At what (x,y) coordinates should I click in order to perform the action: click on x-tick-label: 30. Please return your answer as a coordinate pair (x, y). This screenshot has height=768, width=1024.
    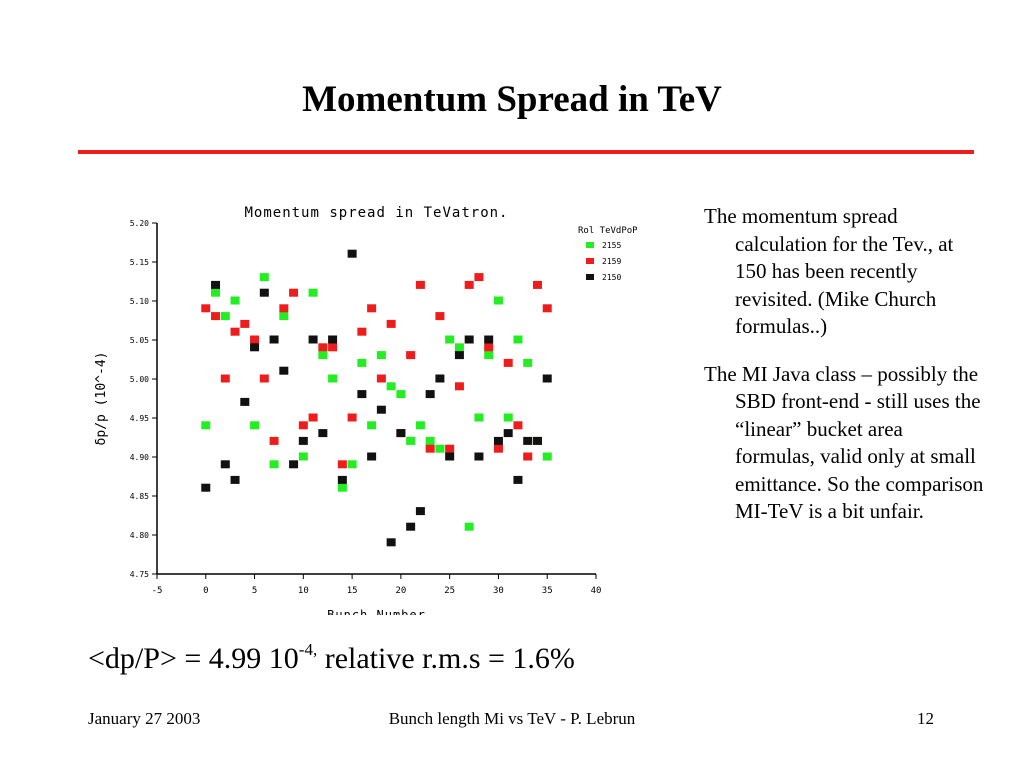
    Looking at the image, I should click on (498, 591).